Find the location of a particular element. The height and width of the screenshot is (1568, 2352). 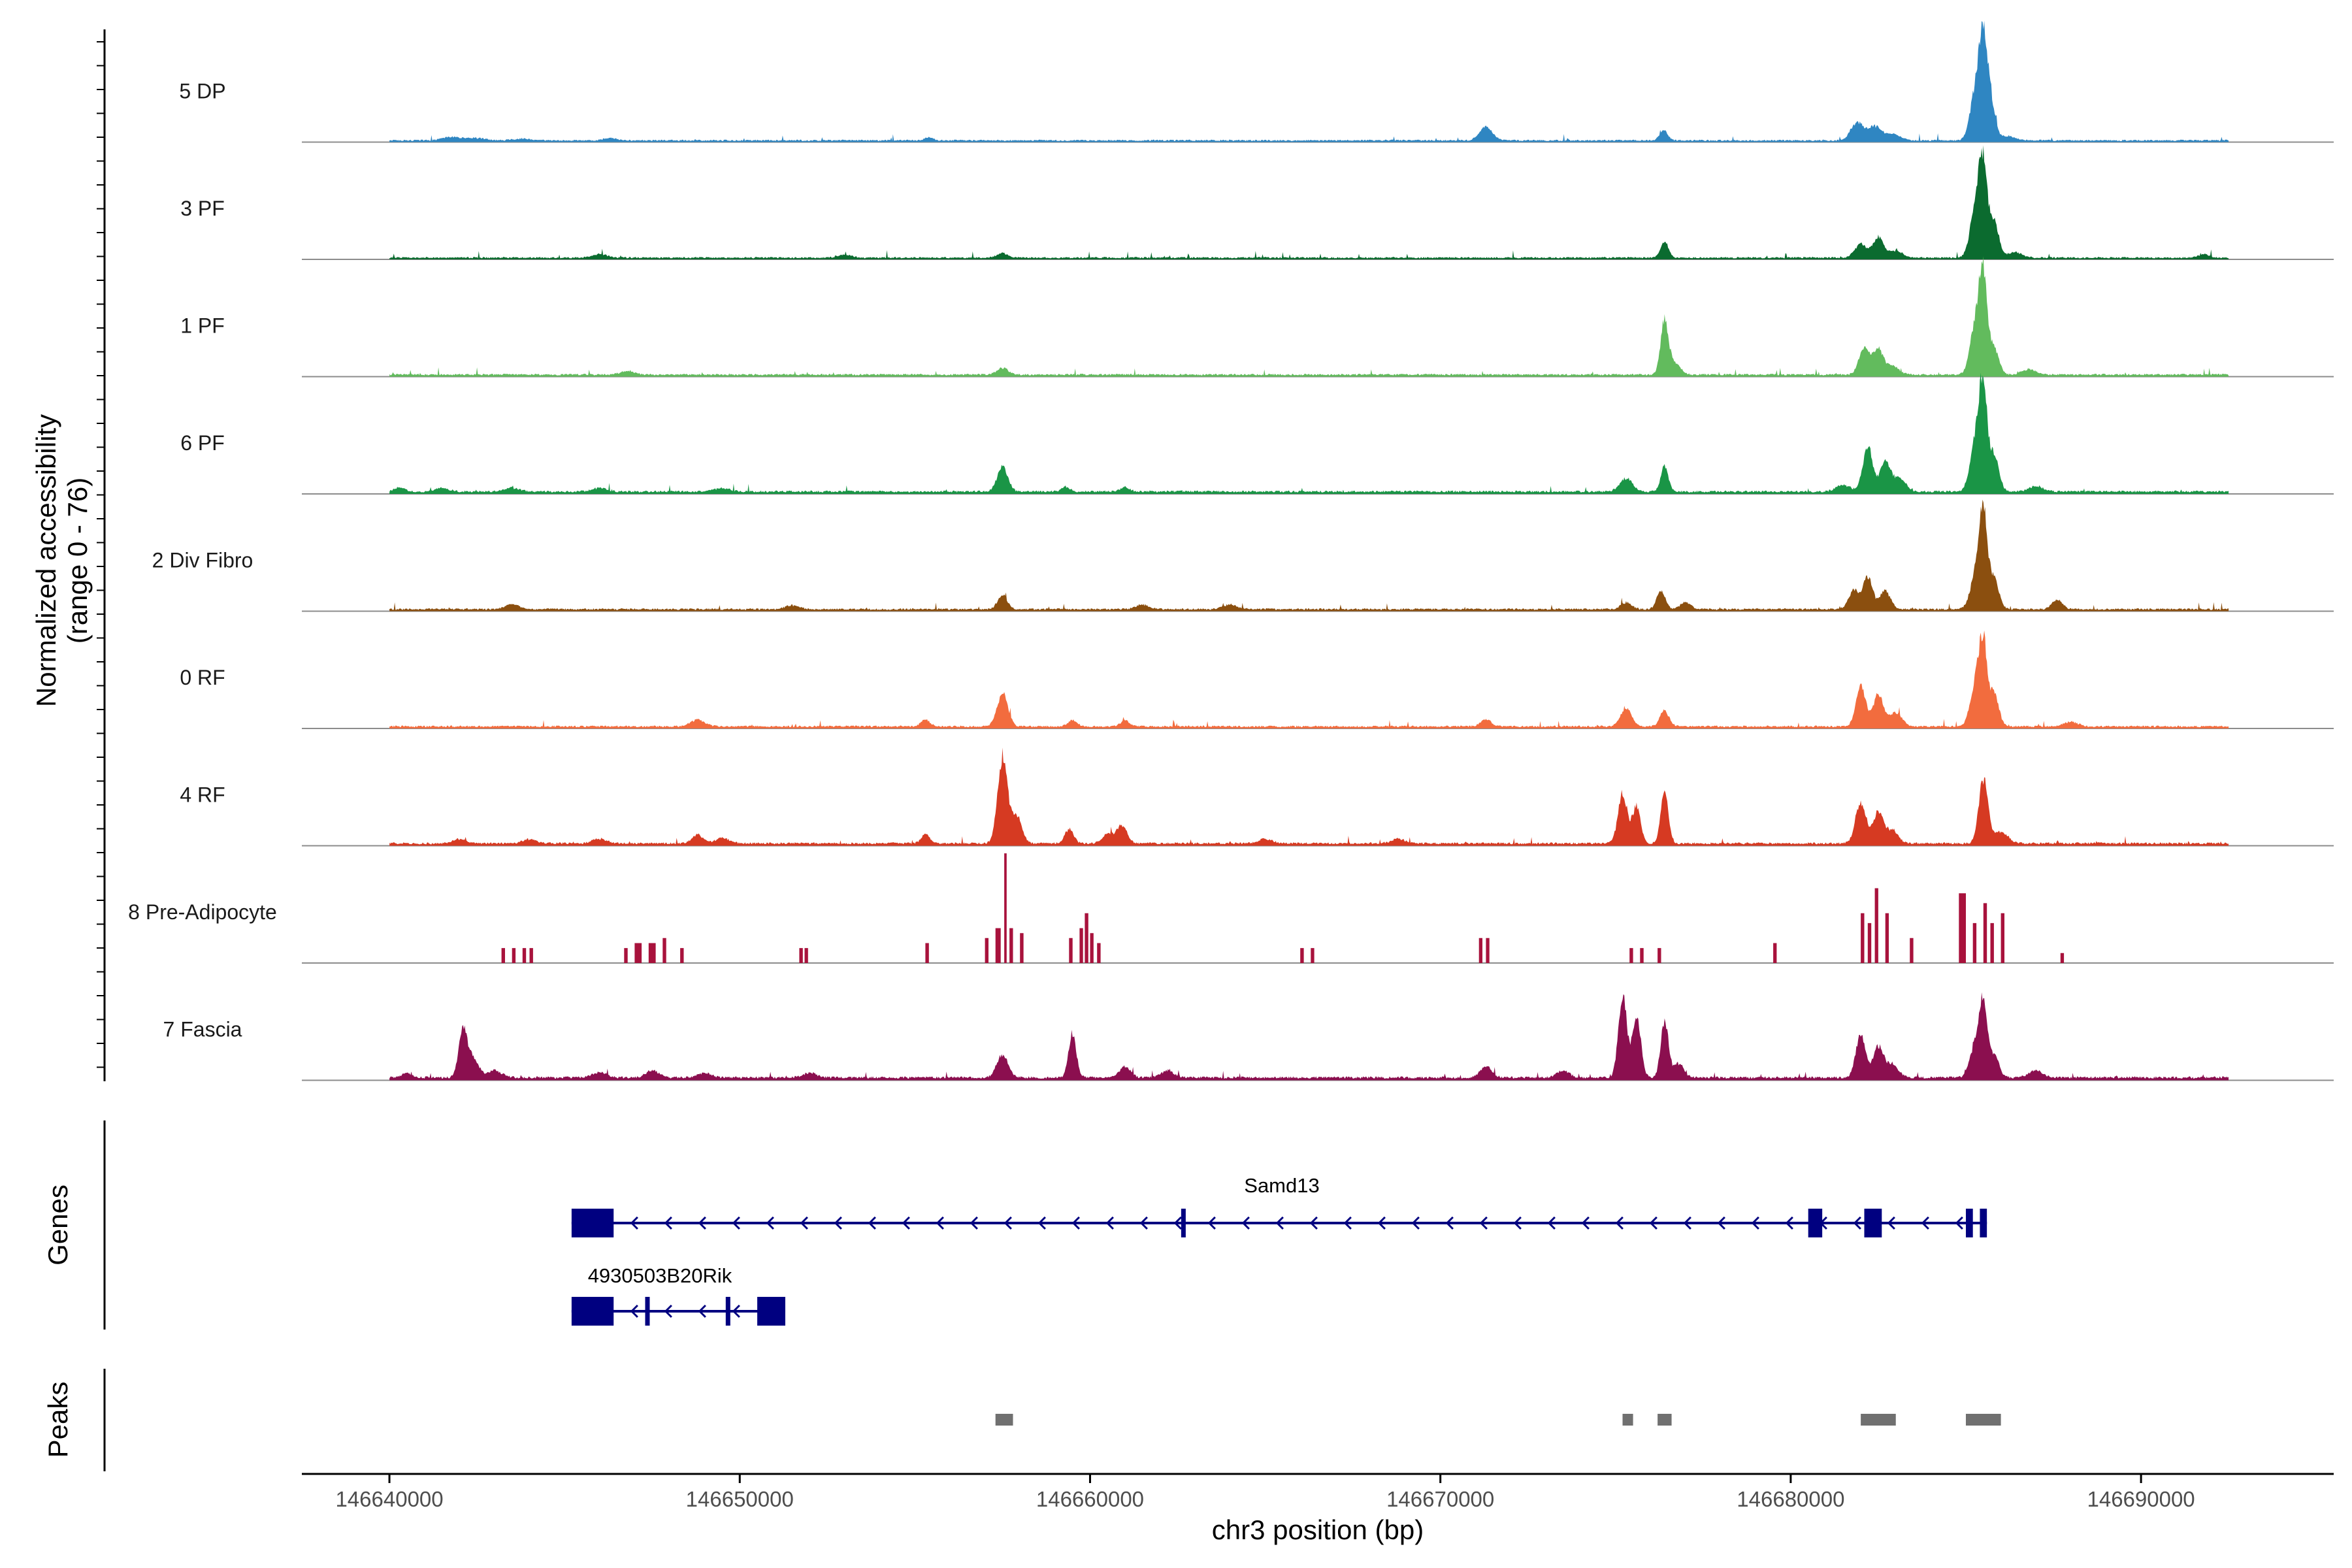

gene-label: 4930503B20Rik is located at coordinates (660, 1275).